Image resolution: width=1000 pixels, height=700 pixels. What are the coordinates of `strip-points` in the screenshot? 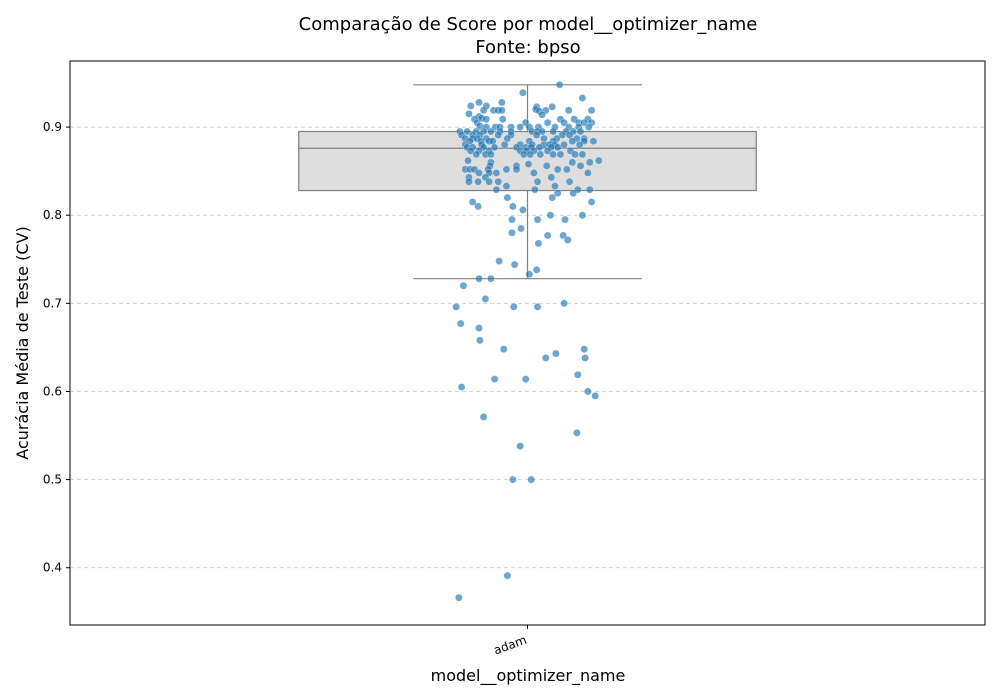 It's located at (527, 341).